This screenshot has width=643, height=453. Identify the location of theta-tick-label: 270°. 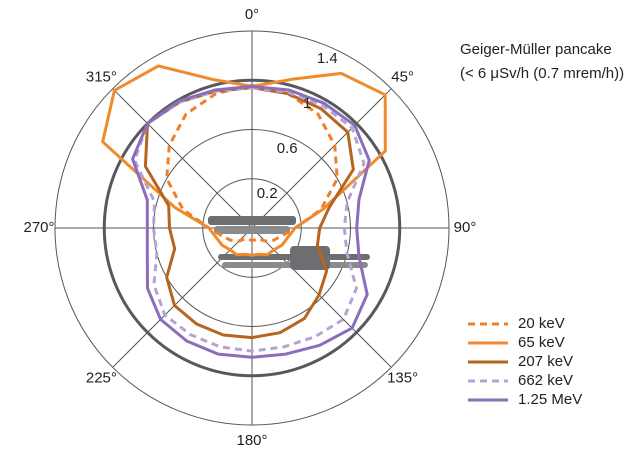
(38, 227).